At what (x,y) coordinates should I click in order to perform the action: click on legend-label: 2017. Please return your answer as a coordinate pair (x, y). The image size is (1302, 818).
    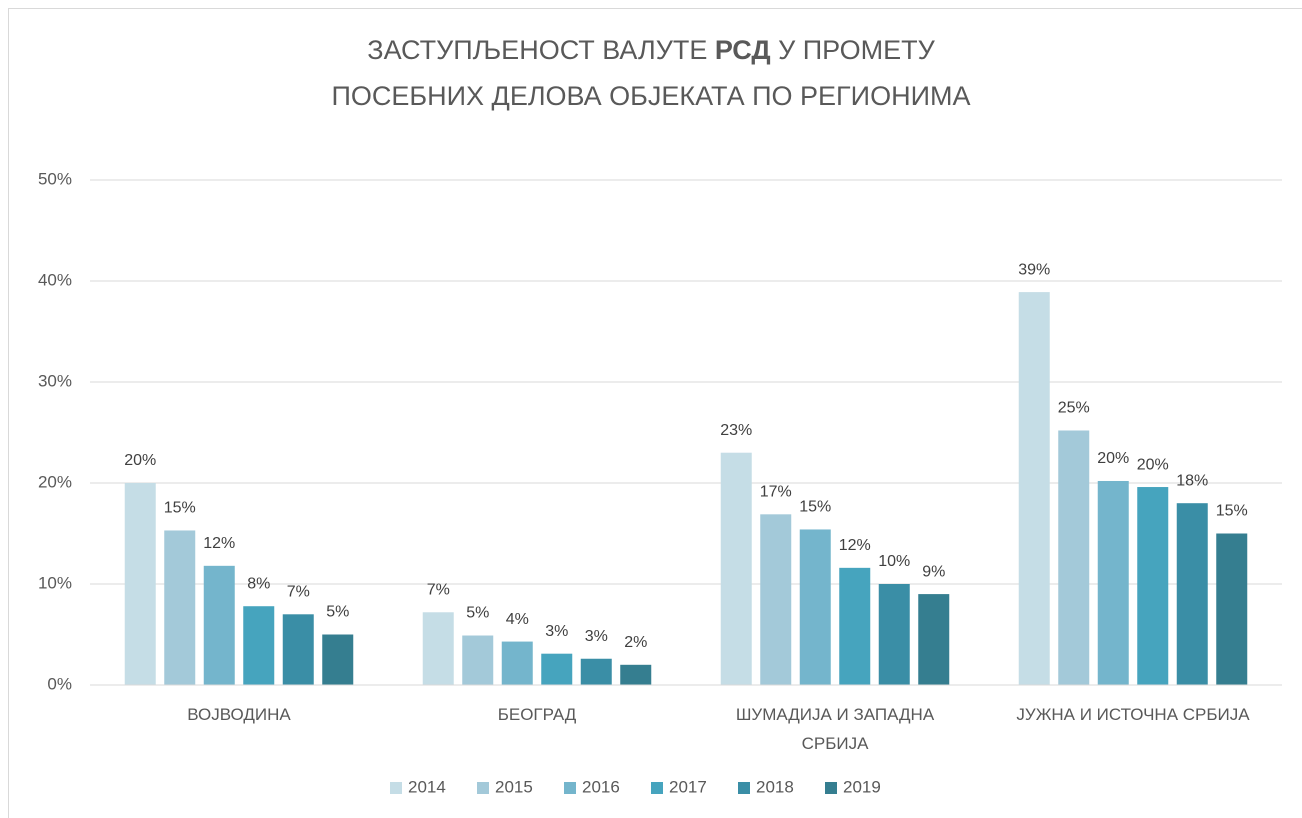
    Looking at the image, I should click on (688, 786).